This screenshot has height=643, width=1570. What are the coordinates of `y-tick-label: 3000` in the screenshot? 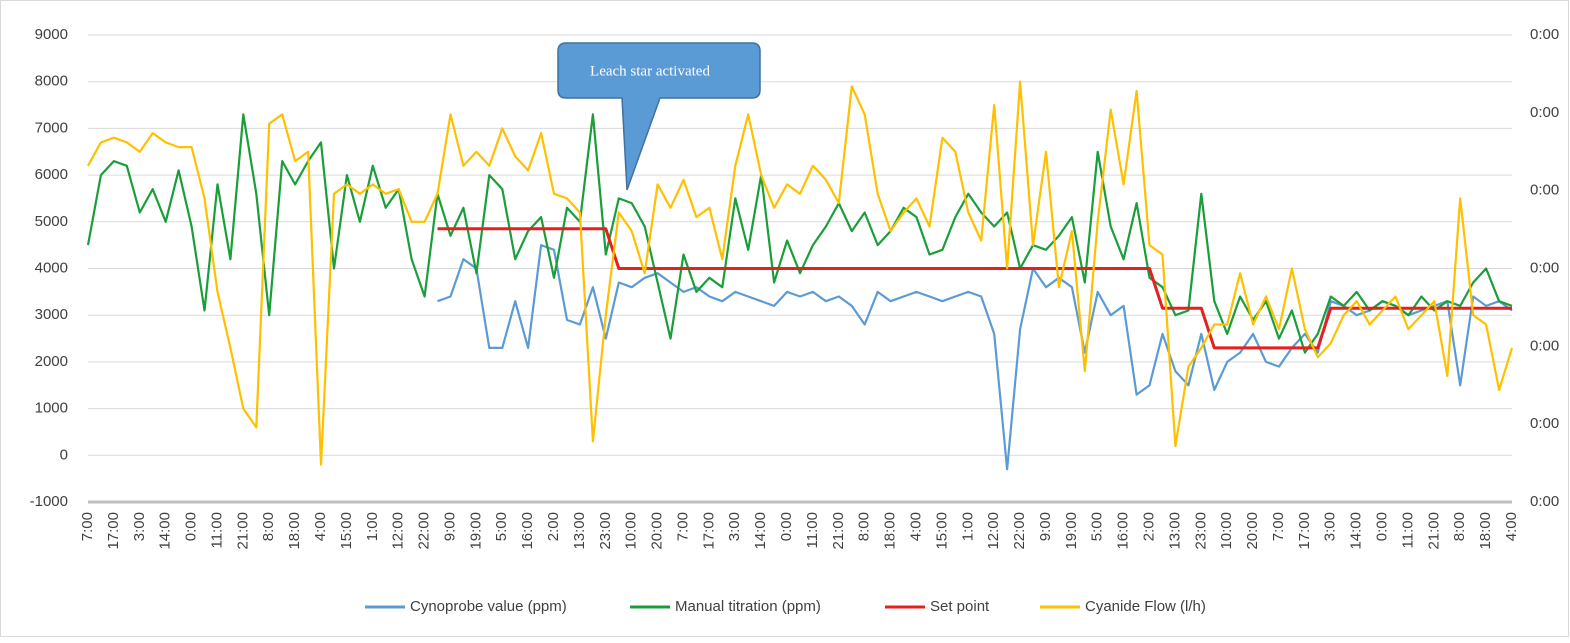 It's located at (51, 314).